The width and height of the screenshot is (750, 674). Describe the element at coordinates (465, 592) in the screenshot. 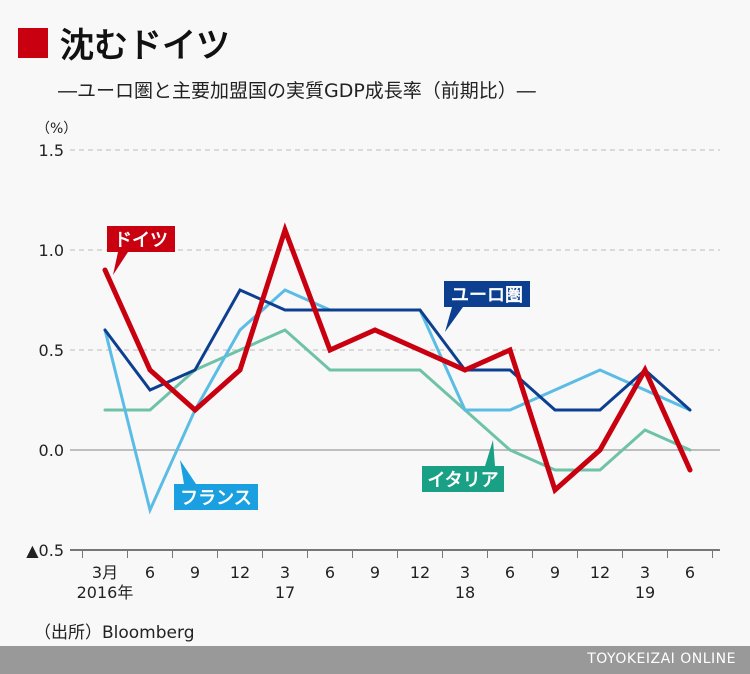

I see `x-tick-year-label: 18` at that location.